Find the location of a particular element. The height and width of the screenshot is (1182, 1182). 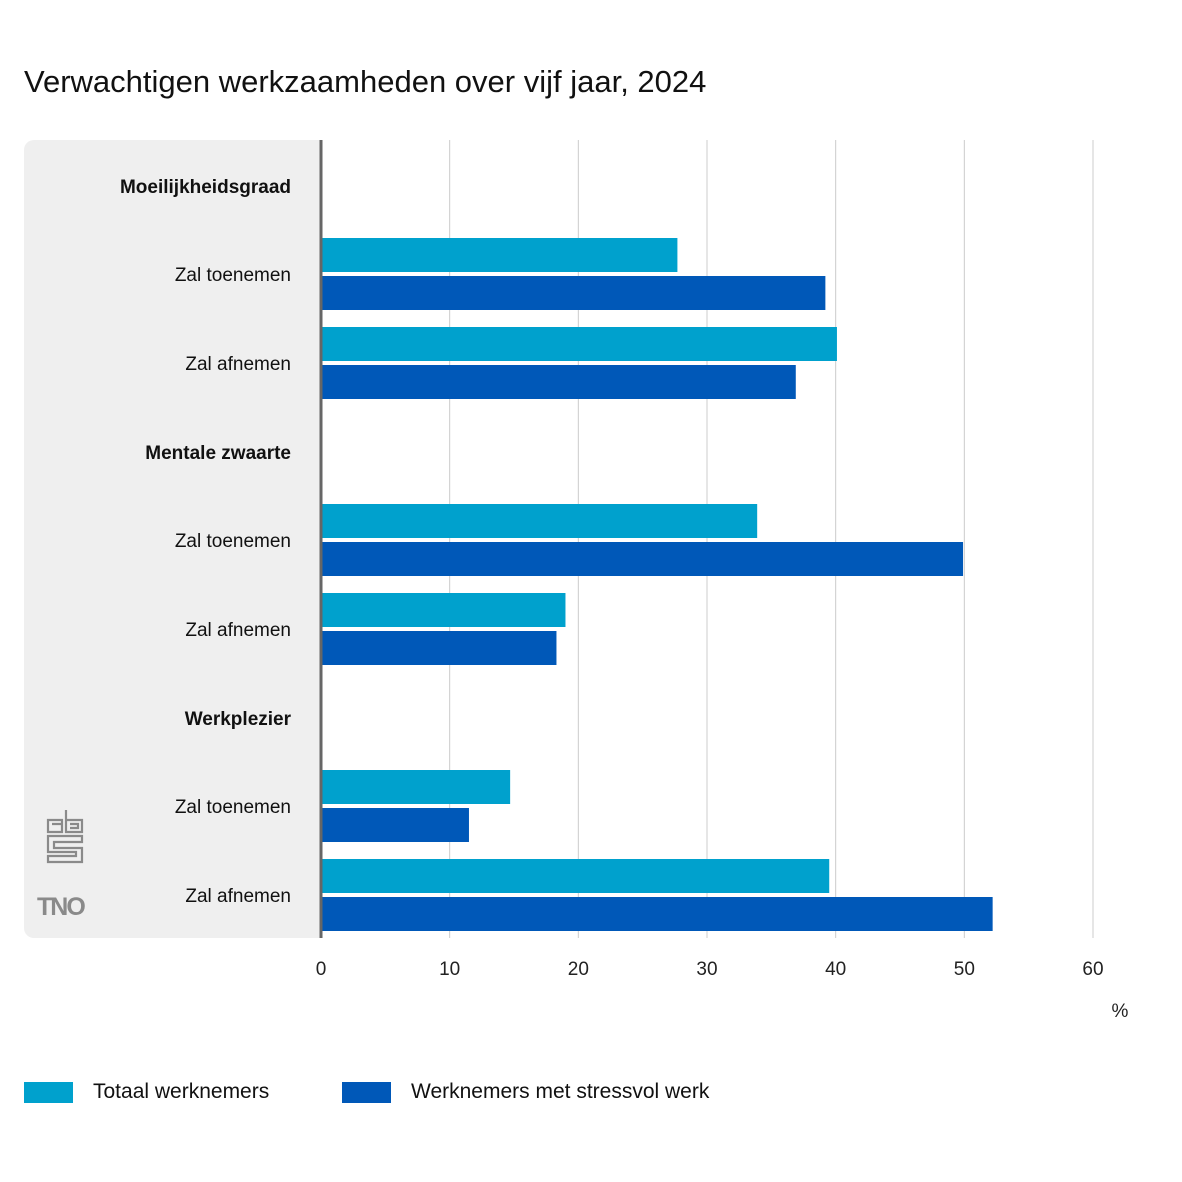

legend-item-stressvol: Werknemers met stressvol werk is located at coordinates (525, 1092).